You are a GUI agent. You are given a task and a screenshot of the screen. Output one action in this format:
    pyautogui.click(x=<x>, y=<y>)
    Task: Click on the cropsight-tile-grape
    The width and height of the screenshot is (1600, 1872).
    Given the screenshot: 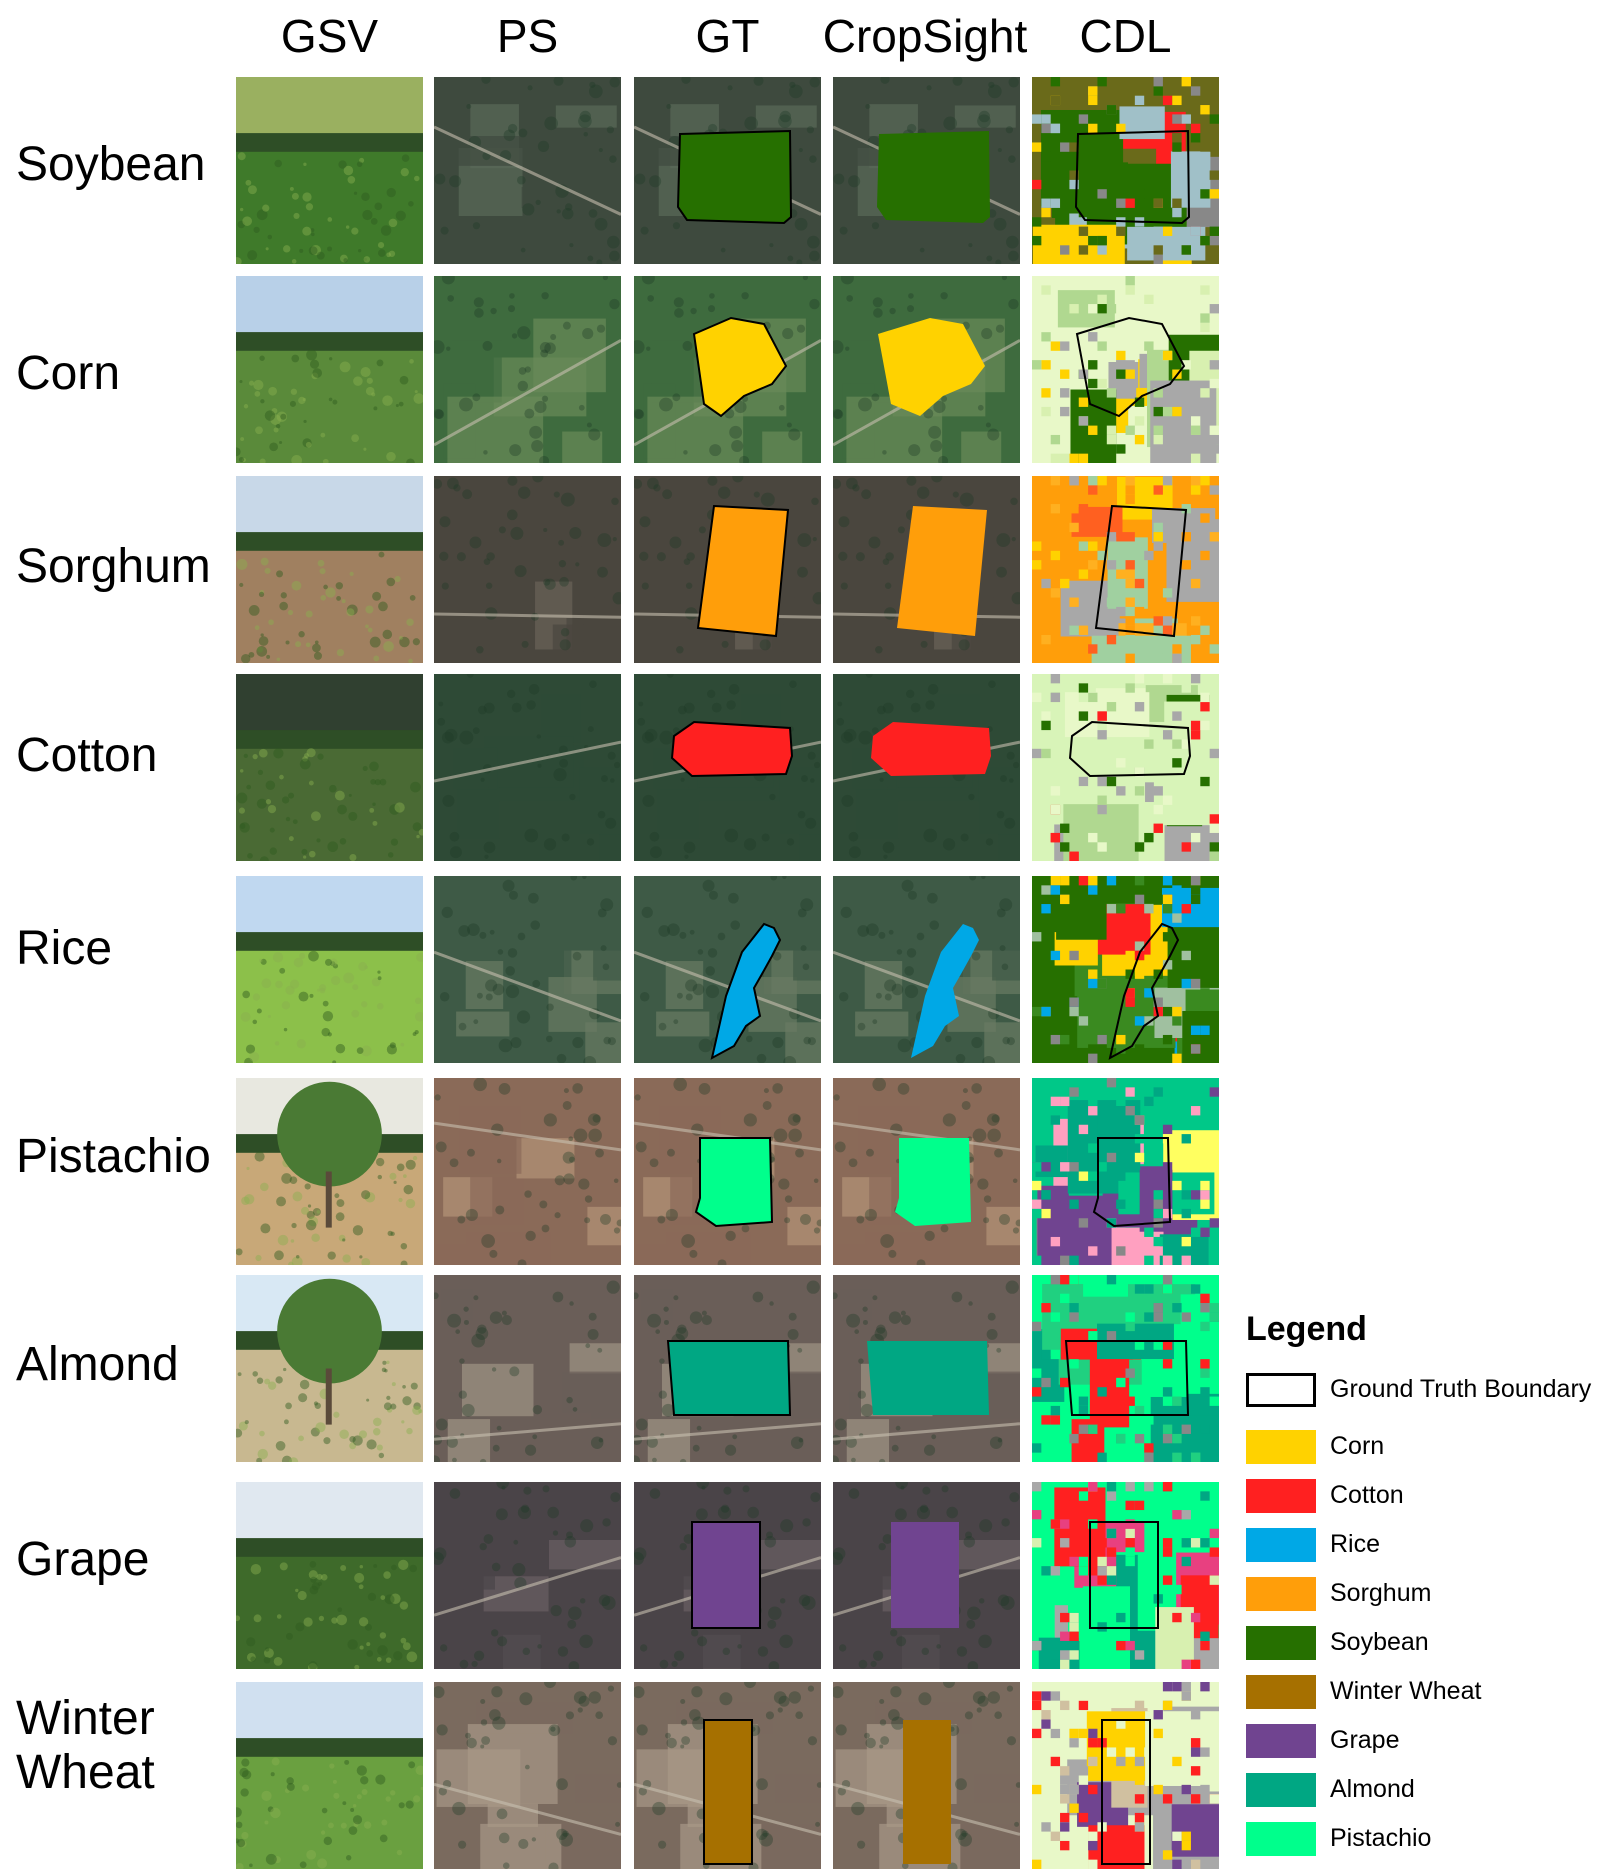 What is the action you would take?
    pyautogui.click(x=926, y=1575)
    